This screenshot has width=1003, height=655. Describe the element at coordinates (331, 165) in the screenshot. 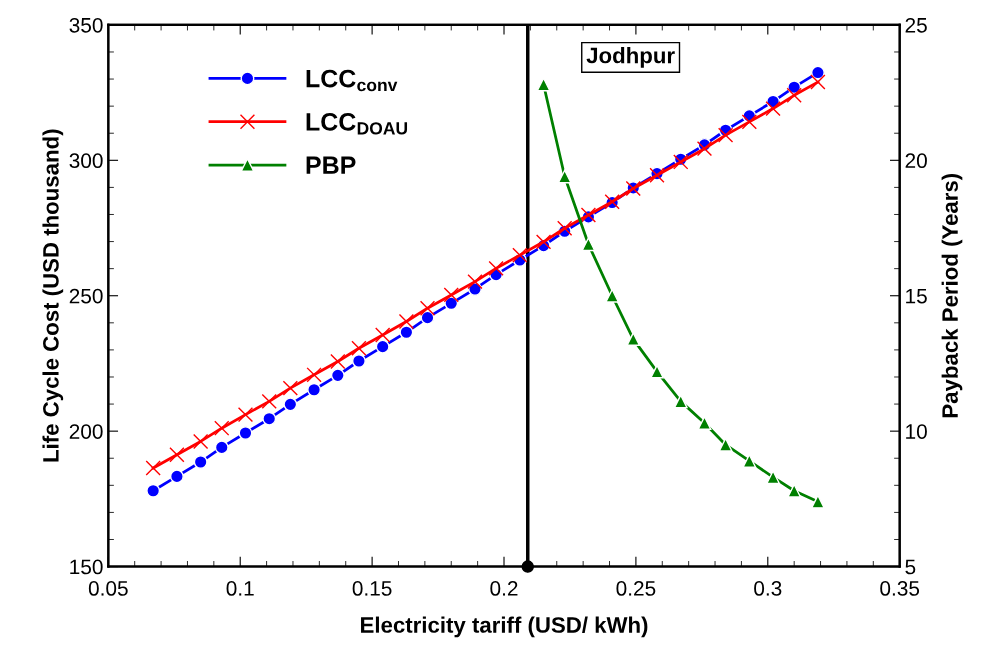

I see `legend-label: PBP` at that location.